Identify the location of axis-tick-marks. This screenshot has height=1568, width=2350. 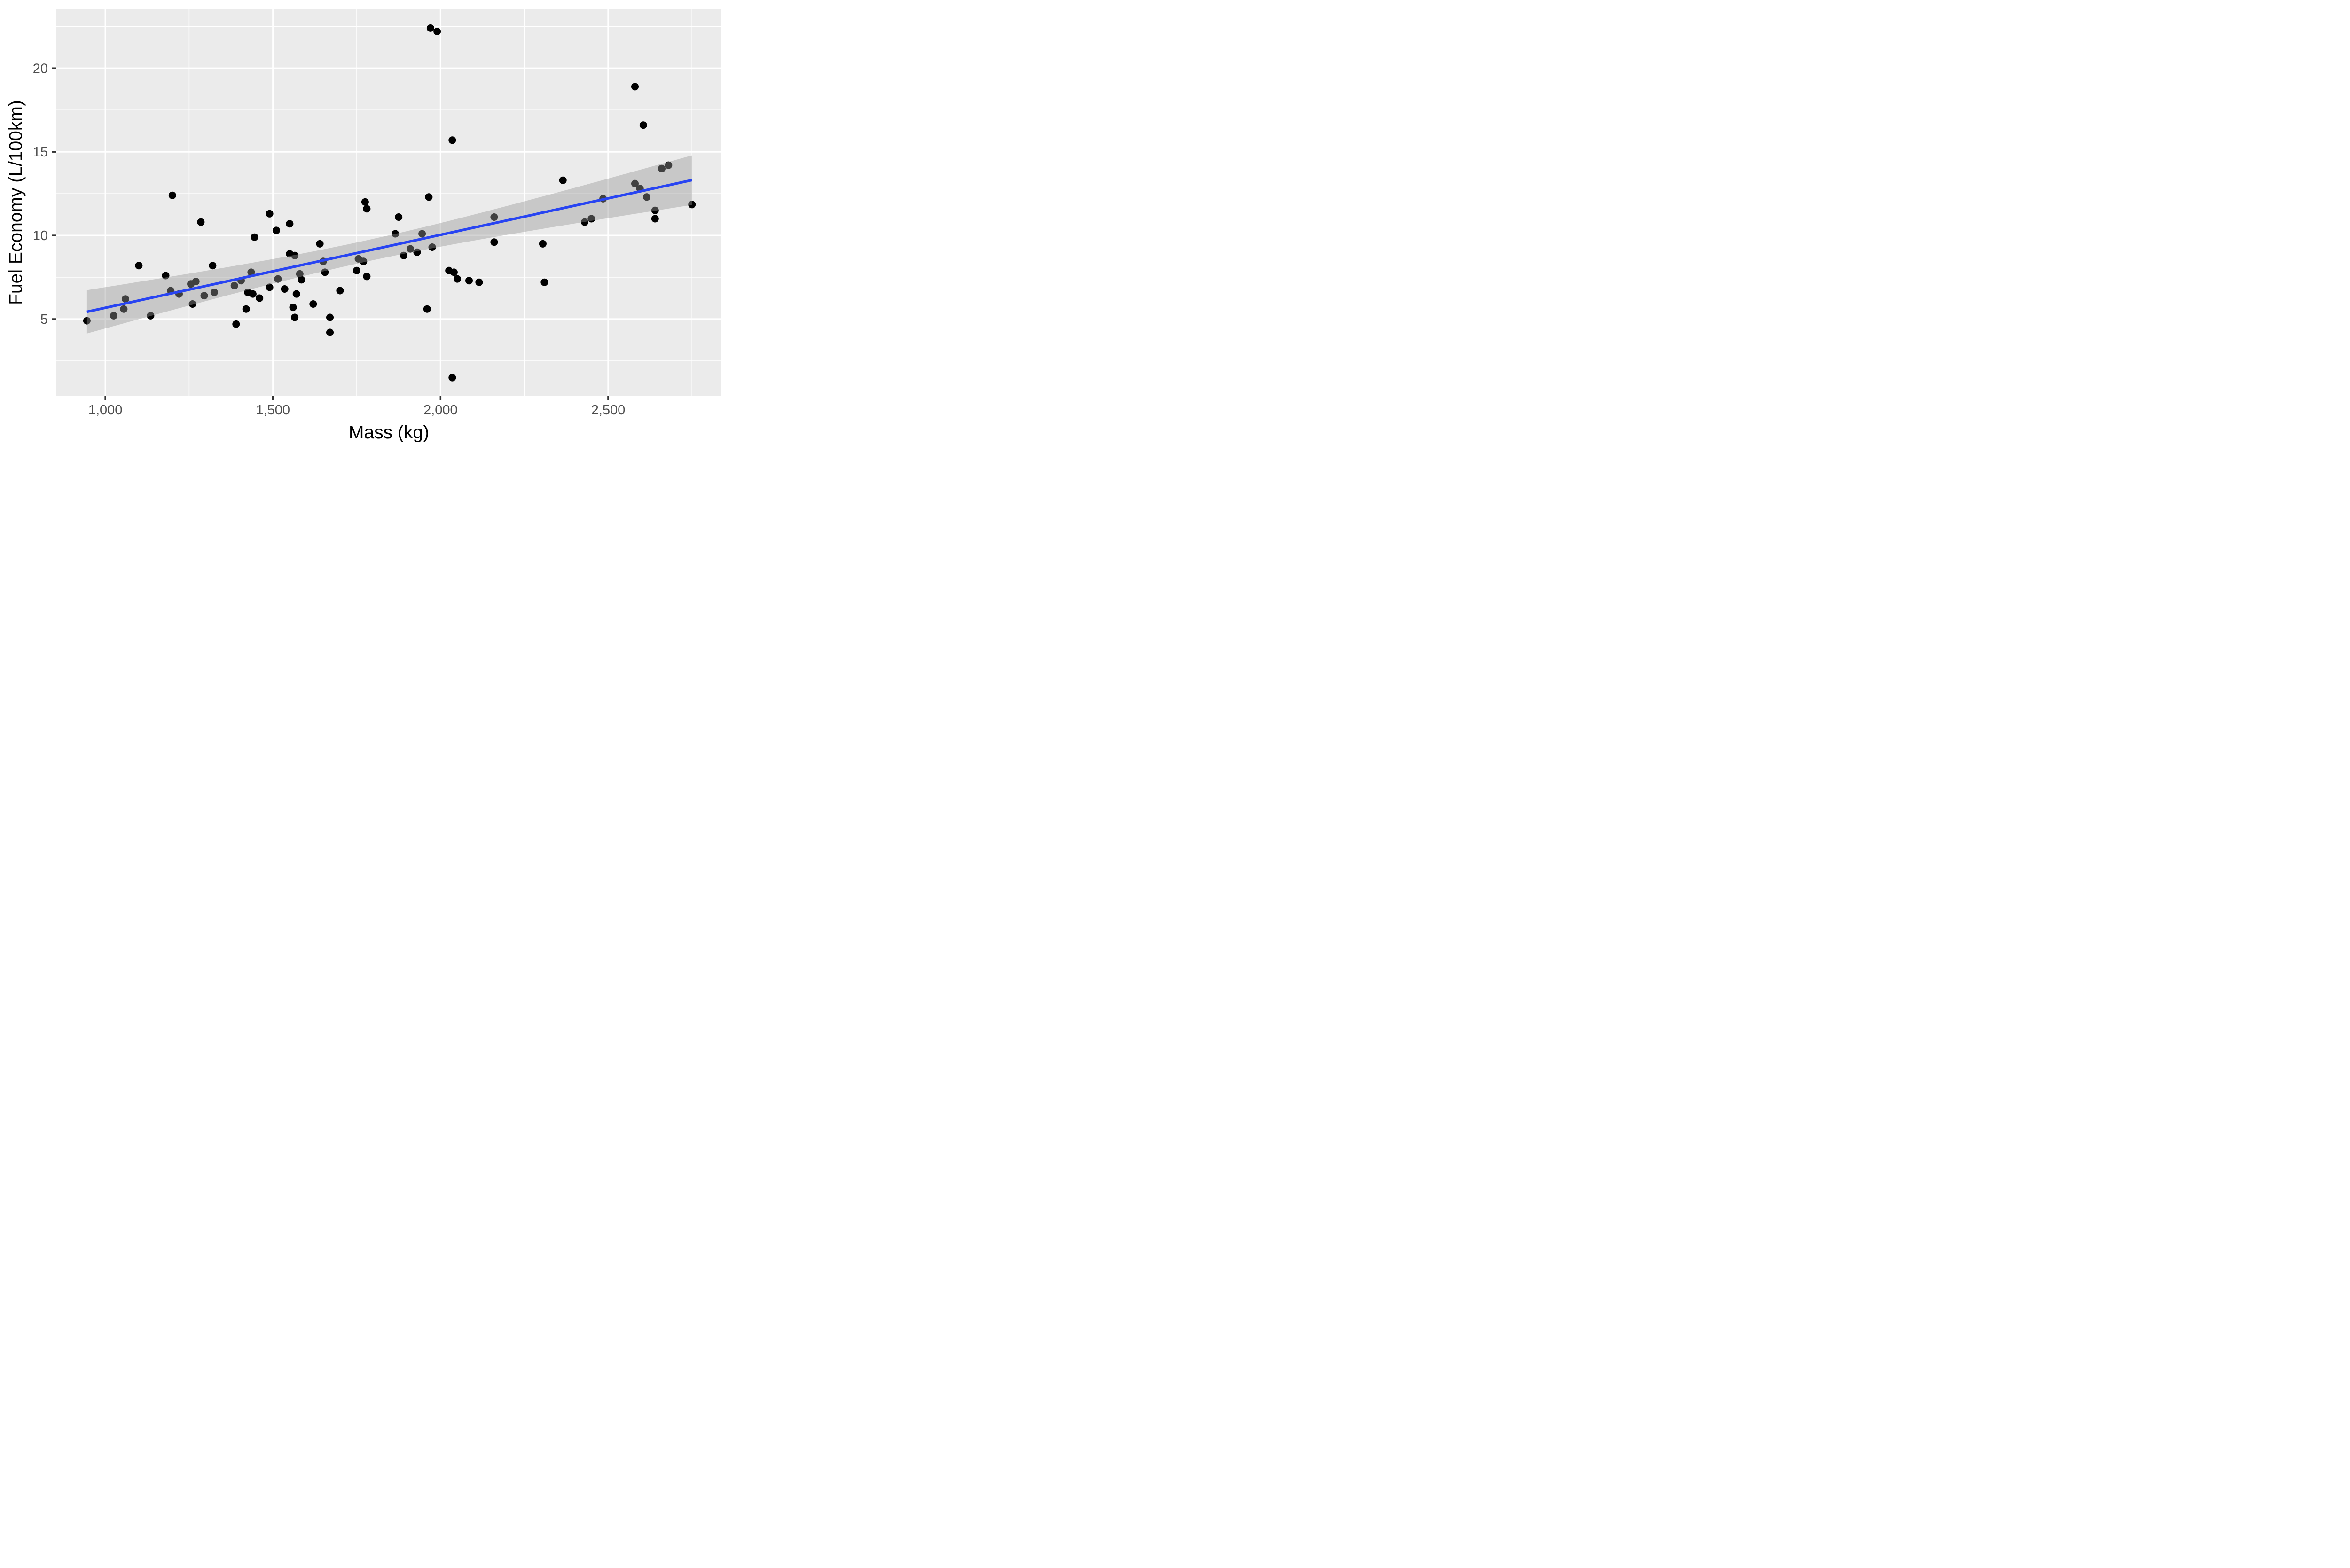
(330, 234).